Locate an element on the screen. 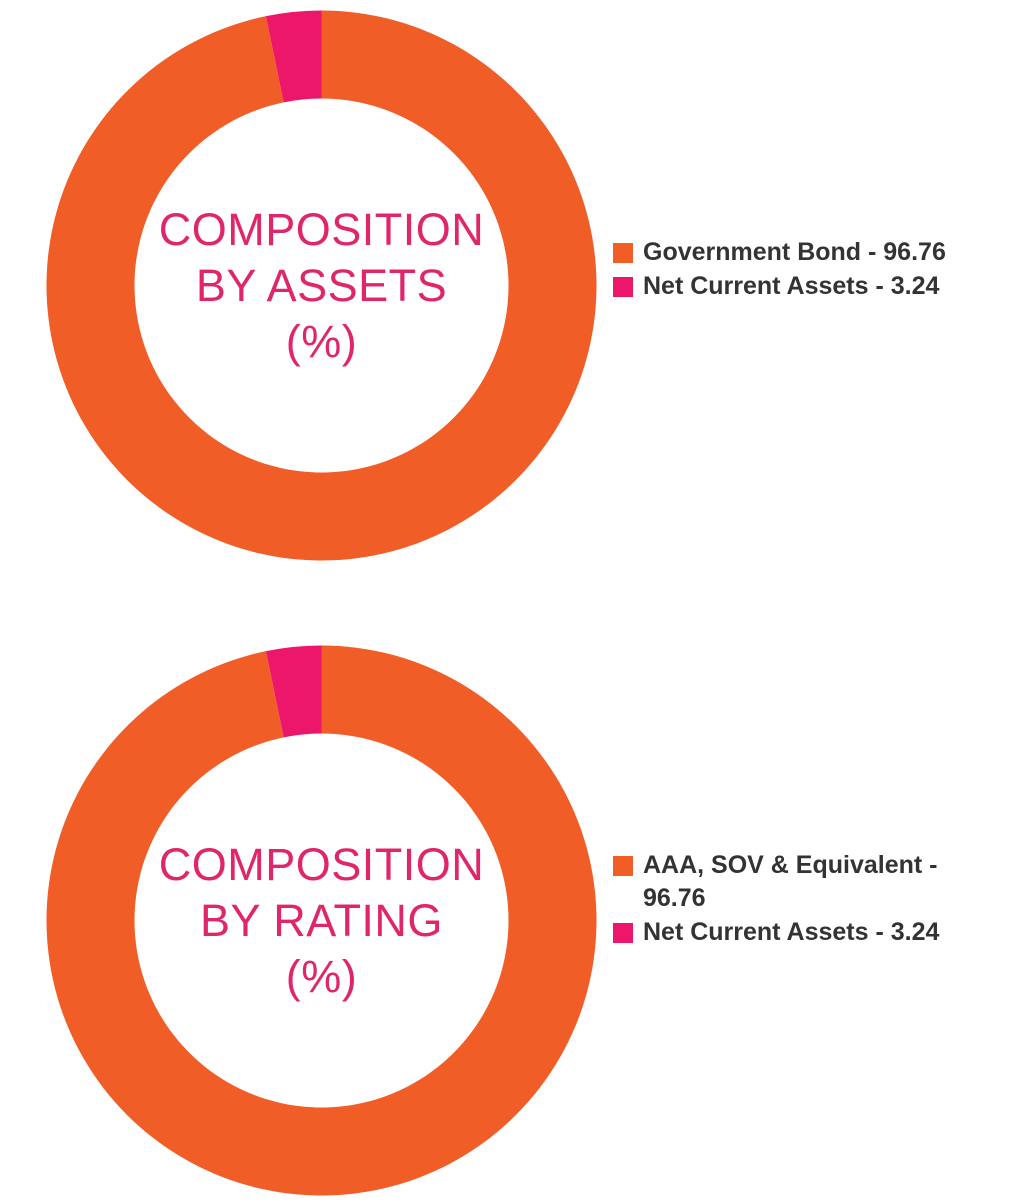 The height and width of the screenshot is (1203, 1023). legend-item-aaa-sov-equivalent: AAA, SOV & Equivalent - 96.76 is located at coordinates (803, 882).